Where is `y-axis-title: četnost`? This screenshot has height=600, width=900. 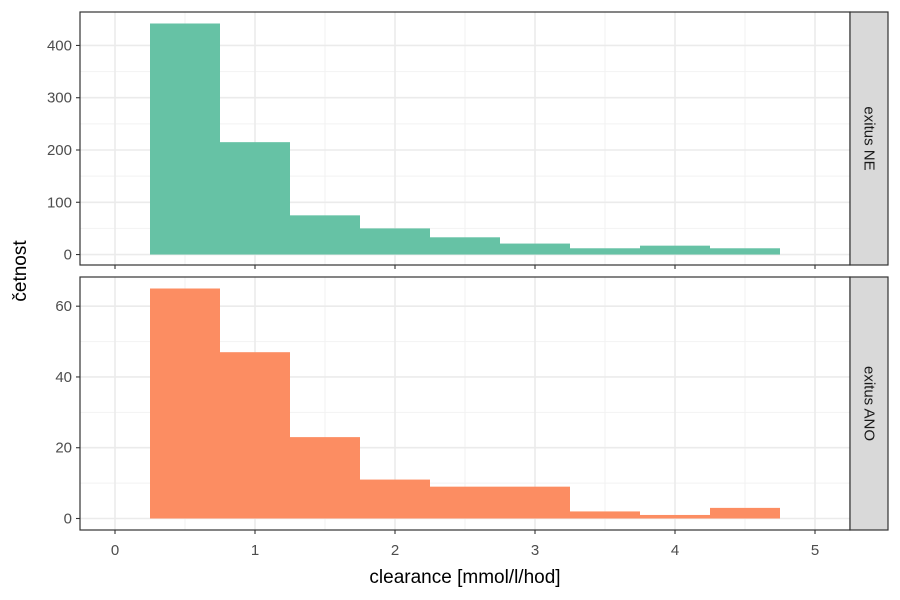 y-axis-title: četnost is located at coordinates (20, 271).